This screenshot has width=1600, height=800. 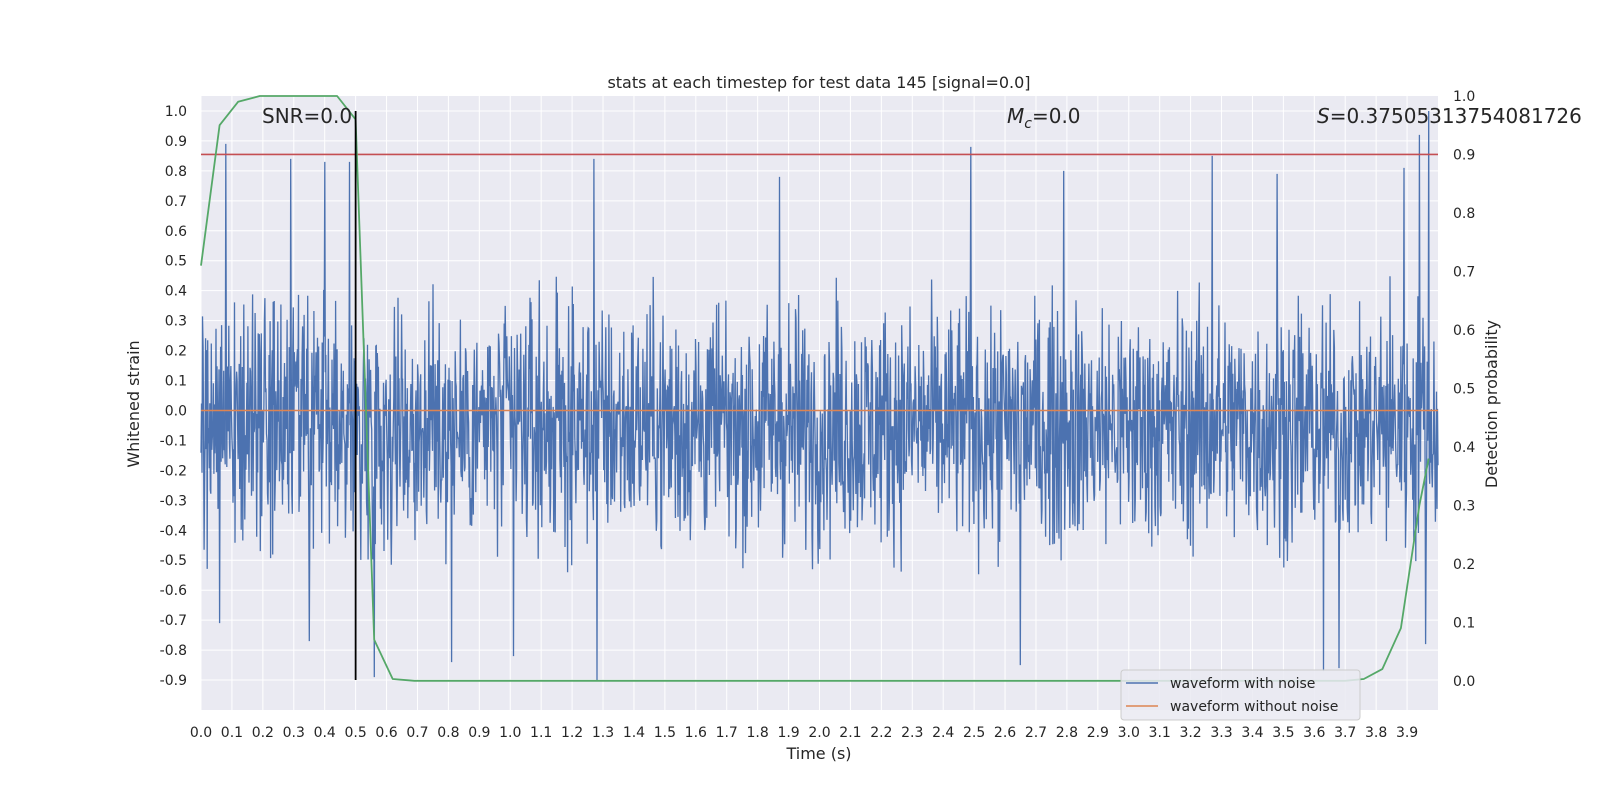 What do you see at coordinates (176, 292) in the screenshot?
I see `y-tick-label: 0.4` at bounding box center [176, 292].